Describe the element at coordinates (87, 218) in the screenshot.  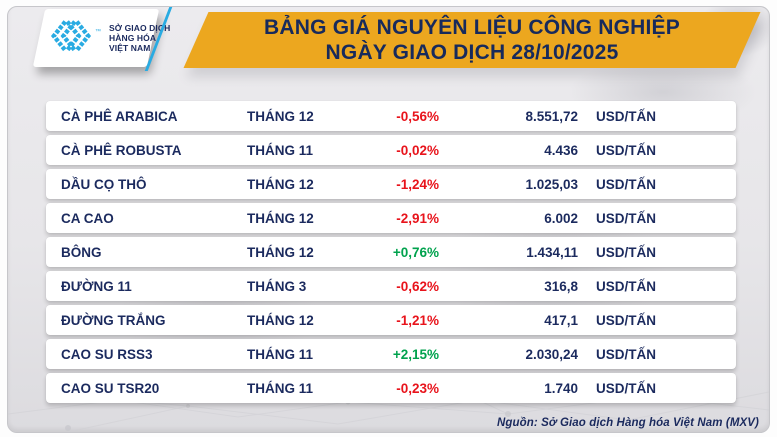
I see `commodity-name: CA CAO` at that location.